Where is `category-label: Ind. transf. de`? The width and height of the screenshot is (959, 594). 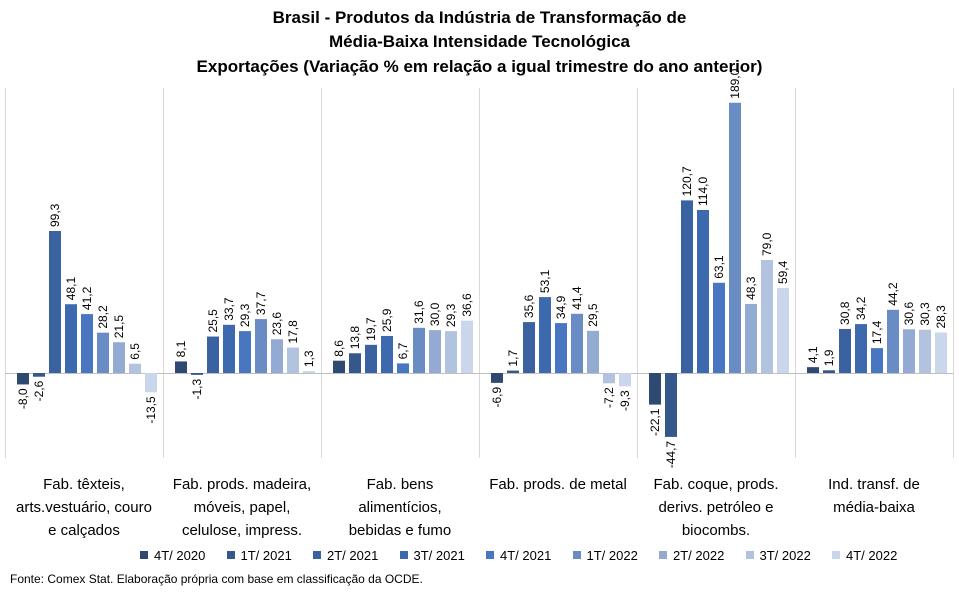
category-label: Ind. transf. de is located at coordinates (874, 484).